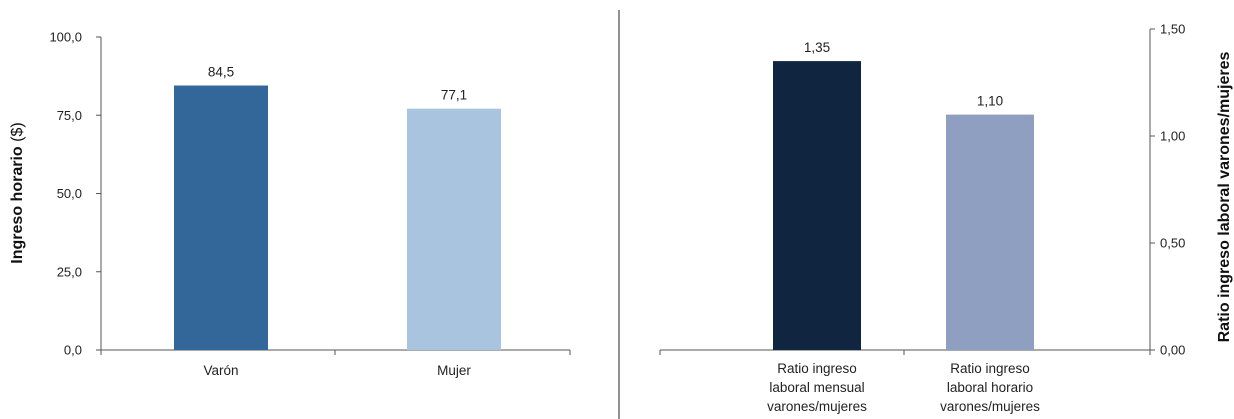 The width and height of the screenshot is (1234, 419). What do you see at coordinates (454, 95) in the screenshot?
I see `bar-value-label: 77,1` at bounding box center [454, 95].